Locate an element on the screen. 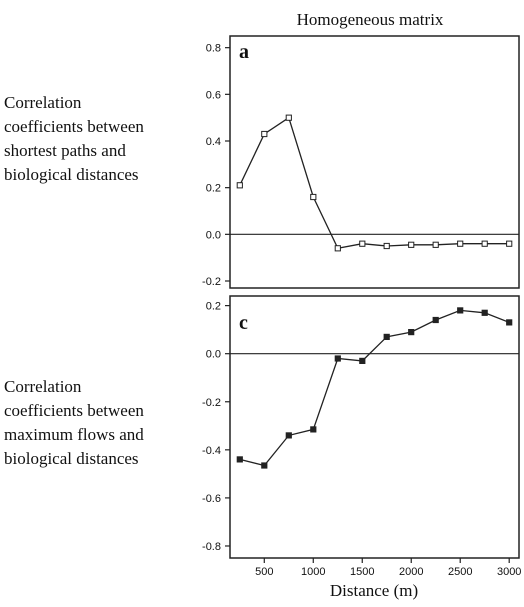  figure-title: Homogeneous matrix is located at coordinates (370, 19).